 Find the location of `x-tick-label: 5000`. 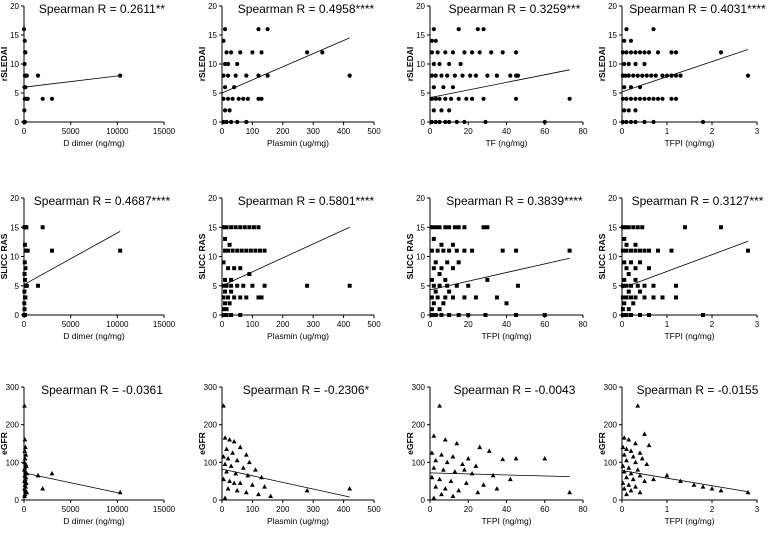

x-tick-label: 5000 is located at coordinates (71, 324).